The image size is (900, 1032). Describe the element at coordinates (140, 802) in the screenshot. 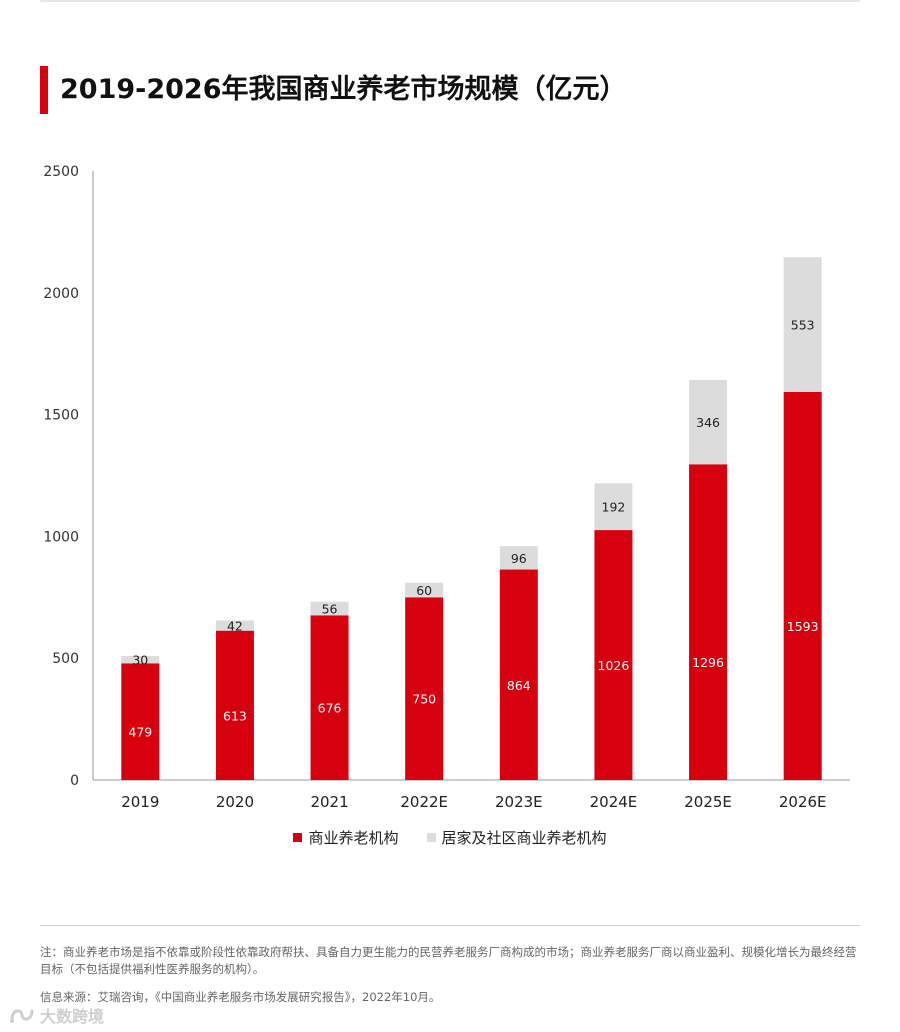

I see `x-tick-label: 2019` at that location.